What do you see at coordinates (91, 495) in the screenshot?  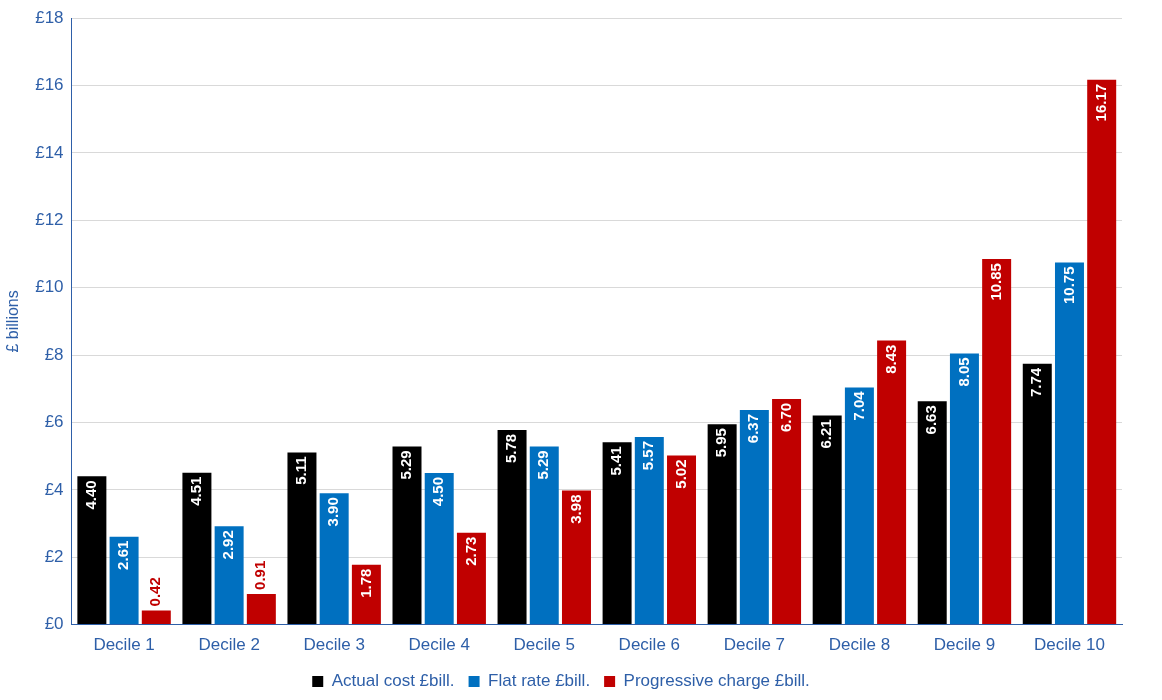 I see `data-label: 4.40` at bounding box center [91, 495].